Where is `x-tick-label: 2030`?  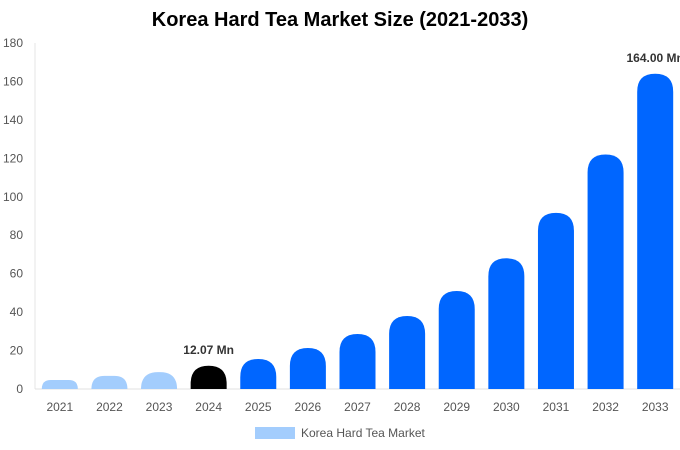 x-tick-label: 2030 is located at coordinates (506, 407).